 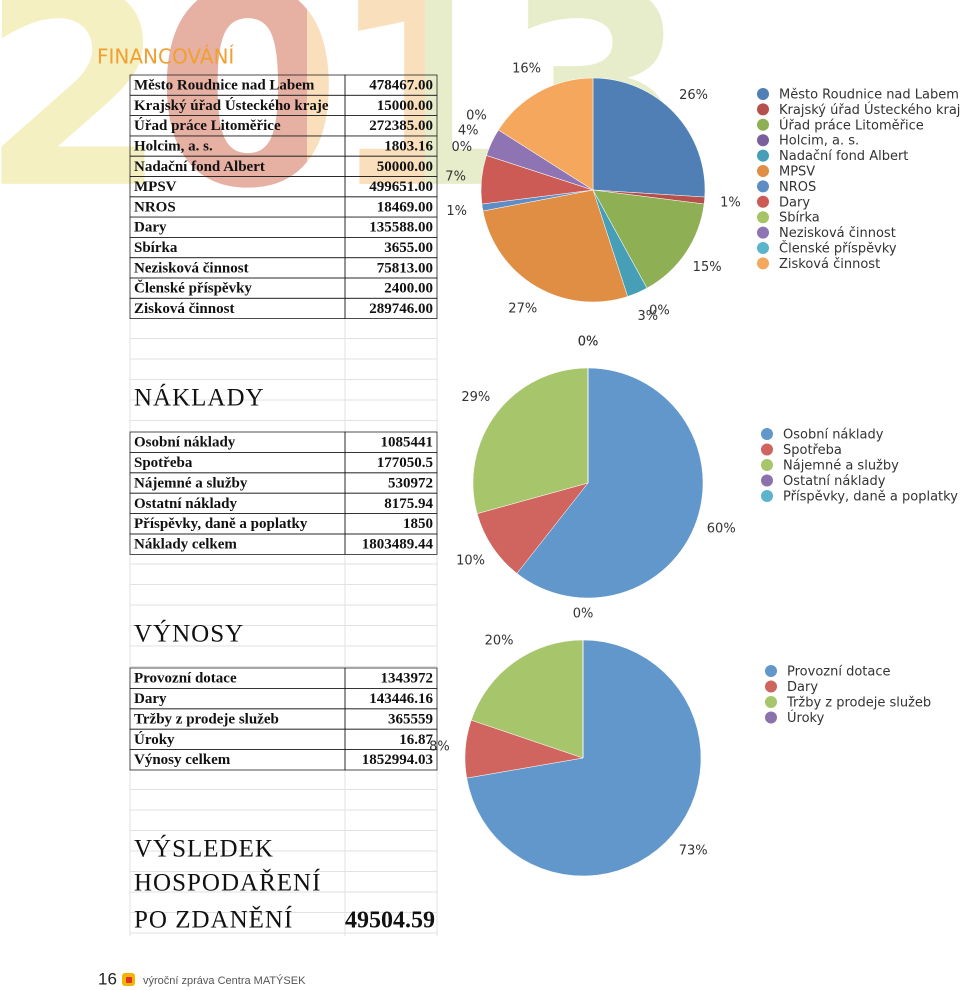 I want to click on row-value: 1803489.44, so click(x=398, y=545).